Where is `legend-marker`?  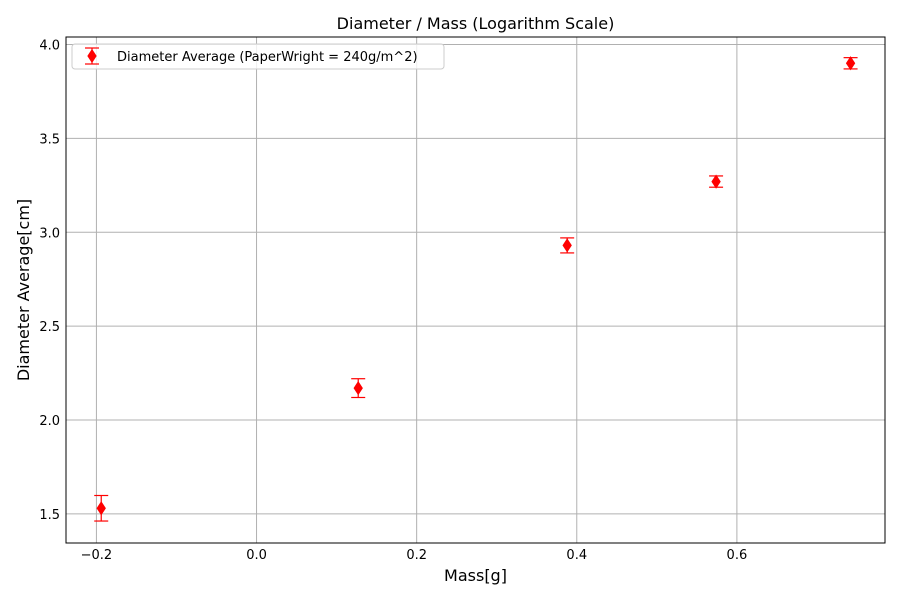 legend-marker is located at coordinates (92, 56).